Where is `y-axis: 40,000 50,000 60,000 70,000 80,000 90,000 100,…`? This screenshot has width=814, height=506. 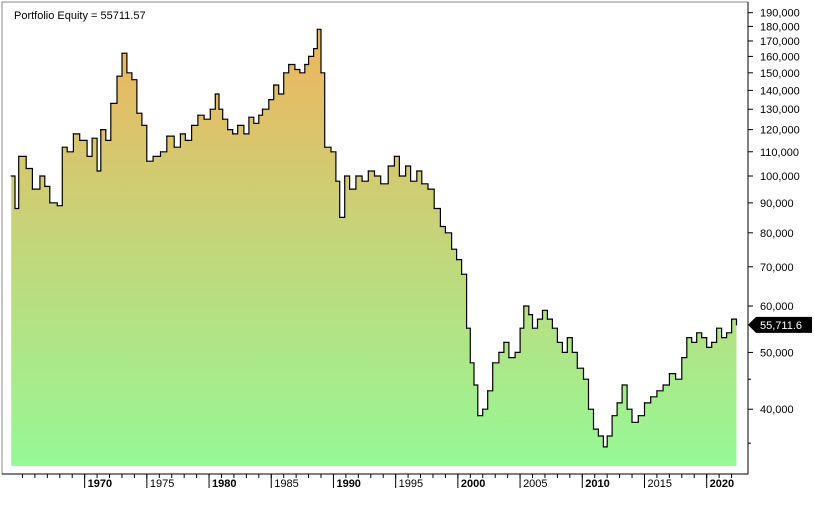
y-axis: 40,000 50,000 60,000 70,000 80,000 90,000 100,… is located at coordinates (774, 226).